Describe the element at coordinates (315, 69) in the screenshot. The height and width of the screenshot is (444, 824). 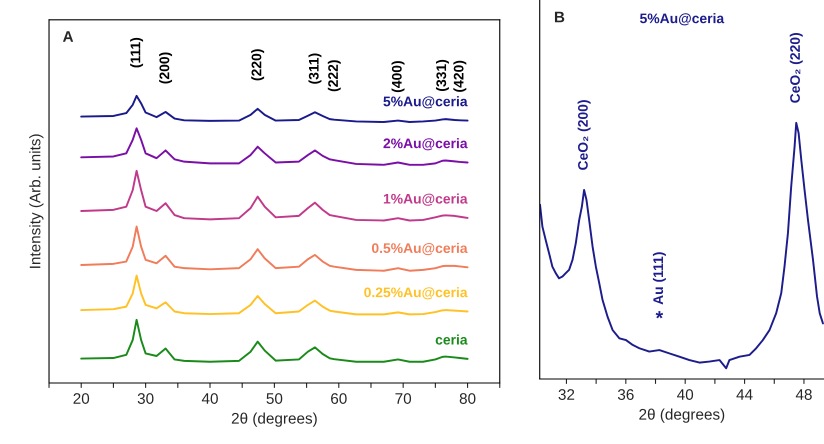
I see `annotation: (311)` at that location.